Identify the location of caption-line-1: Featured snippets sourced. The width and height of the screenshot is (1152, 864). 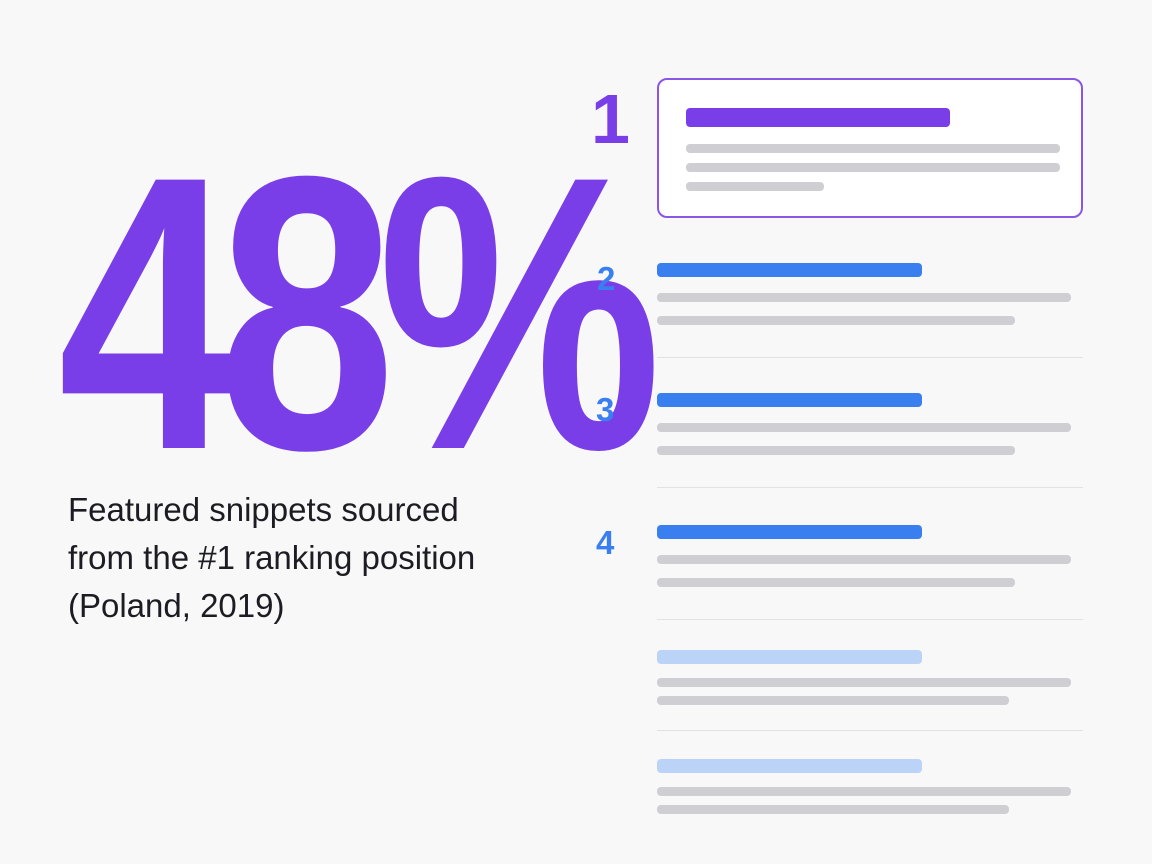
(263, 509).